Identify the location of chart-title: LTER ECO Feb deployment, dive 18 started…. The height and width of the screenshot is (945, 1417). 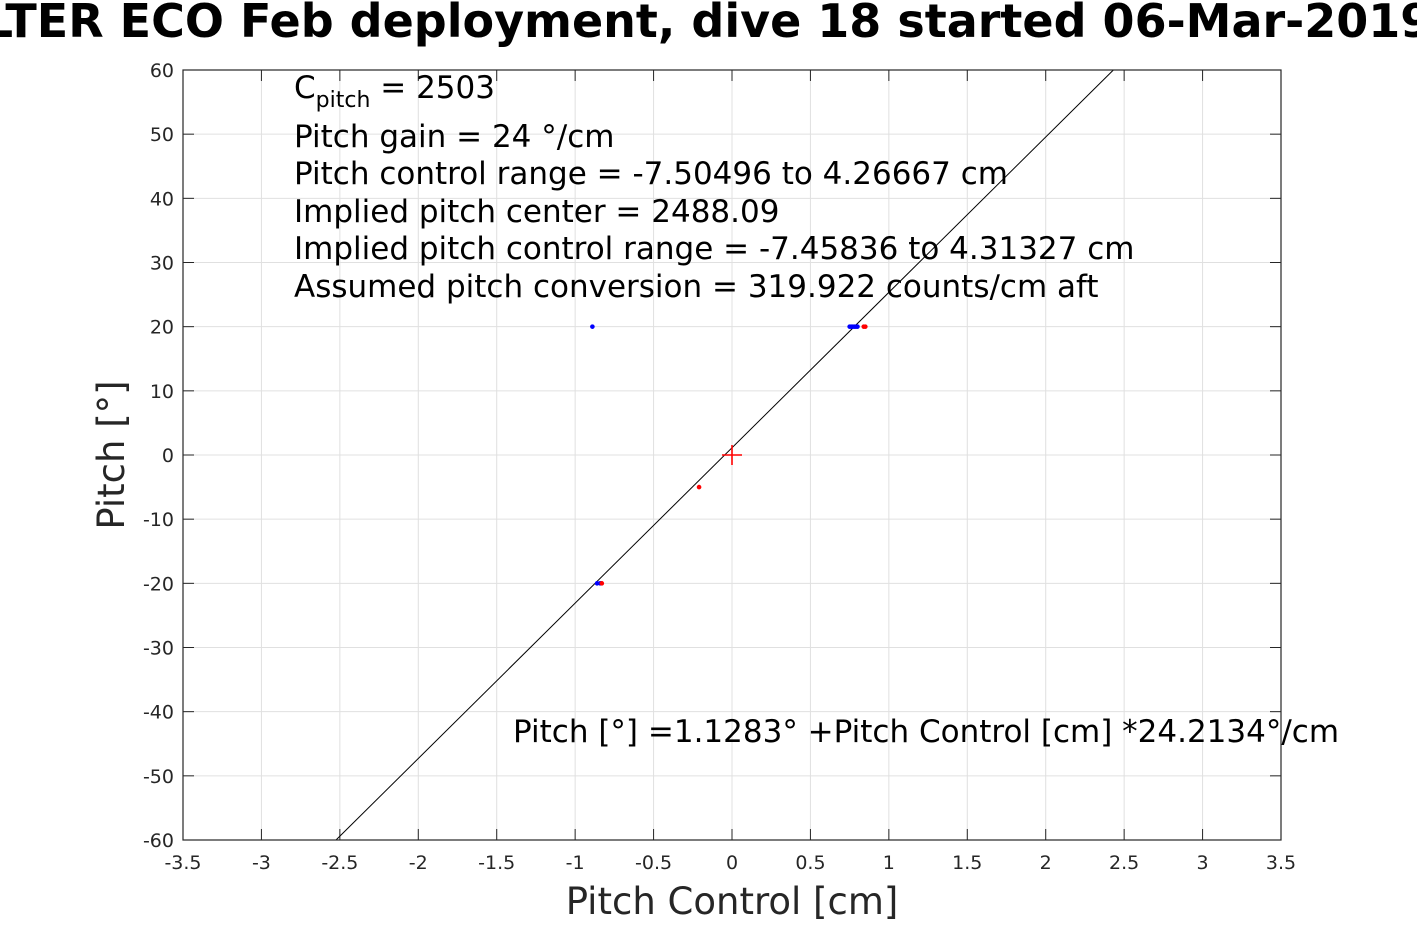
(708, 24).